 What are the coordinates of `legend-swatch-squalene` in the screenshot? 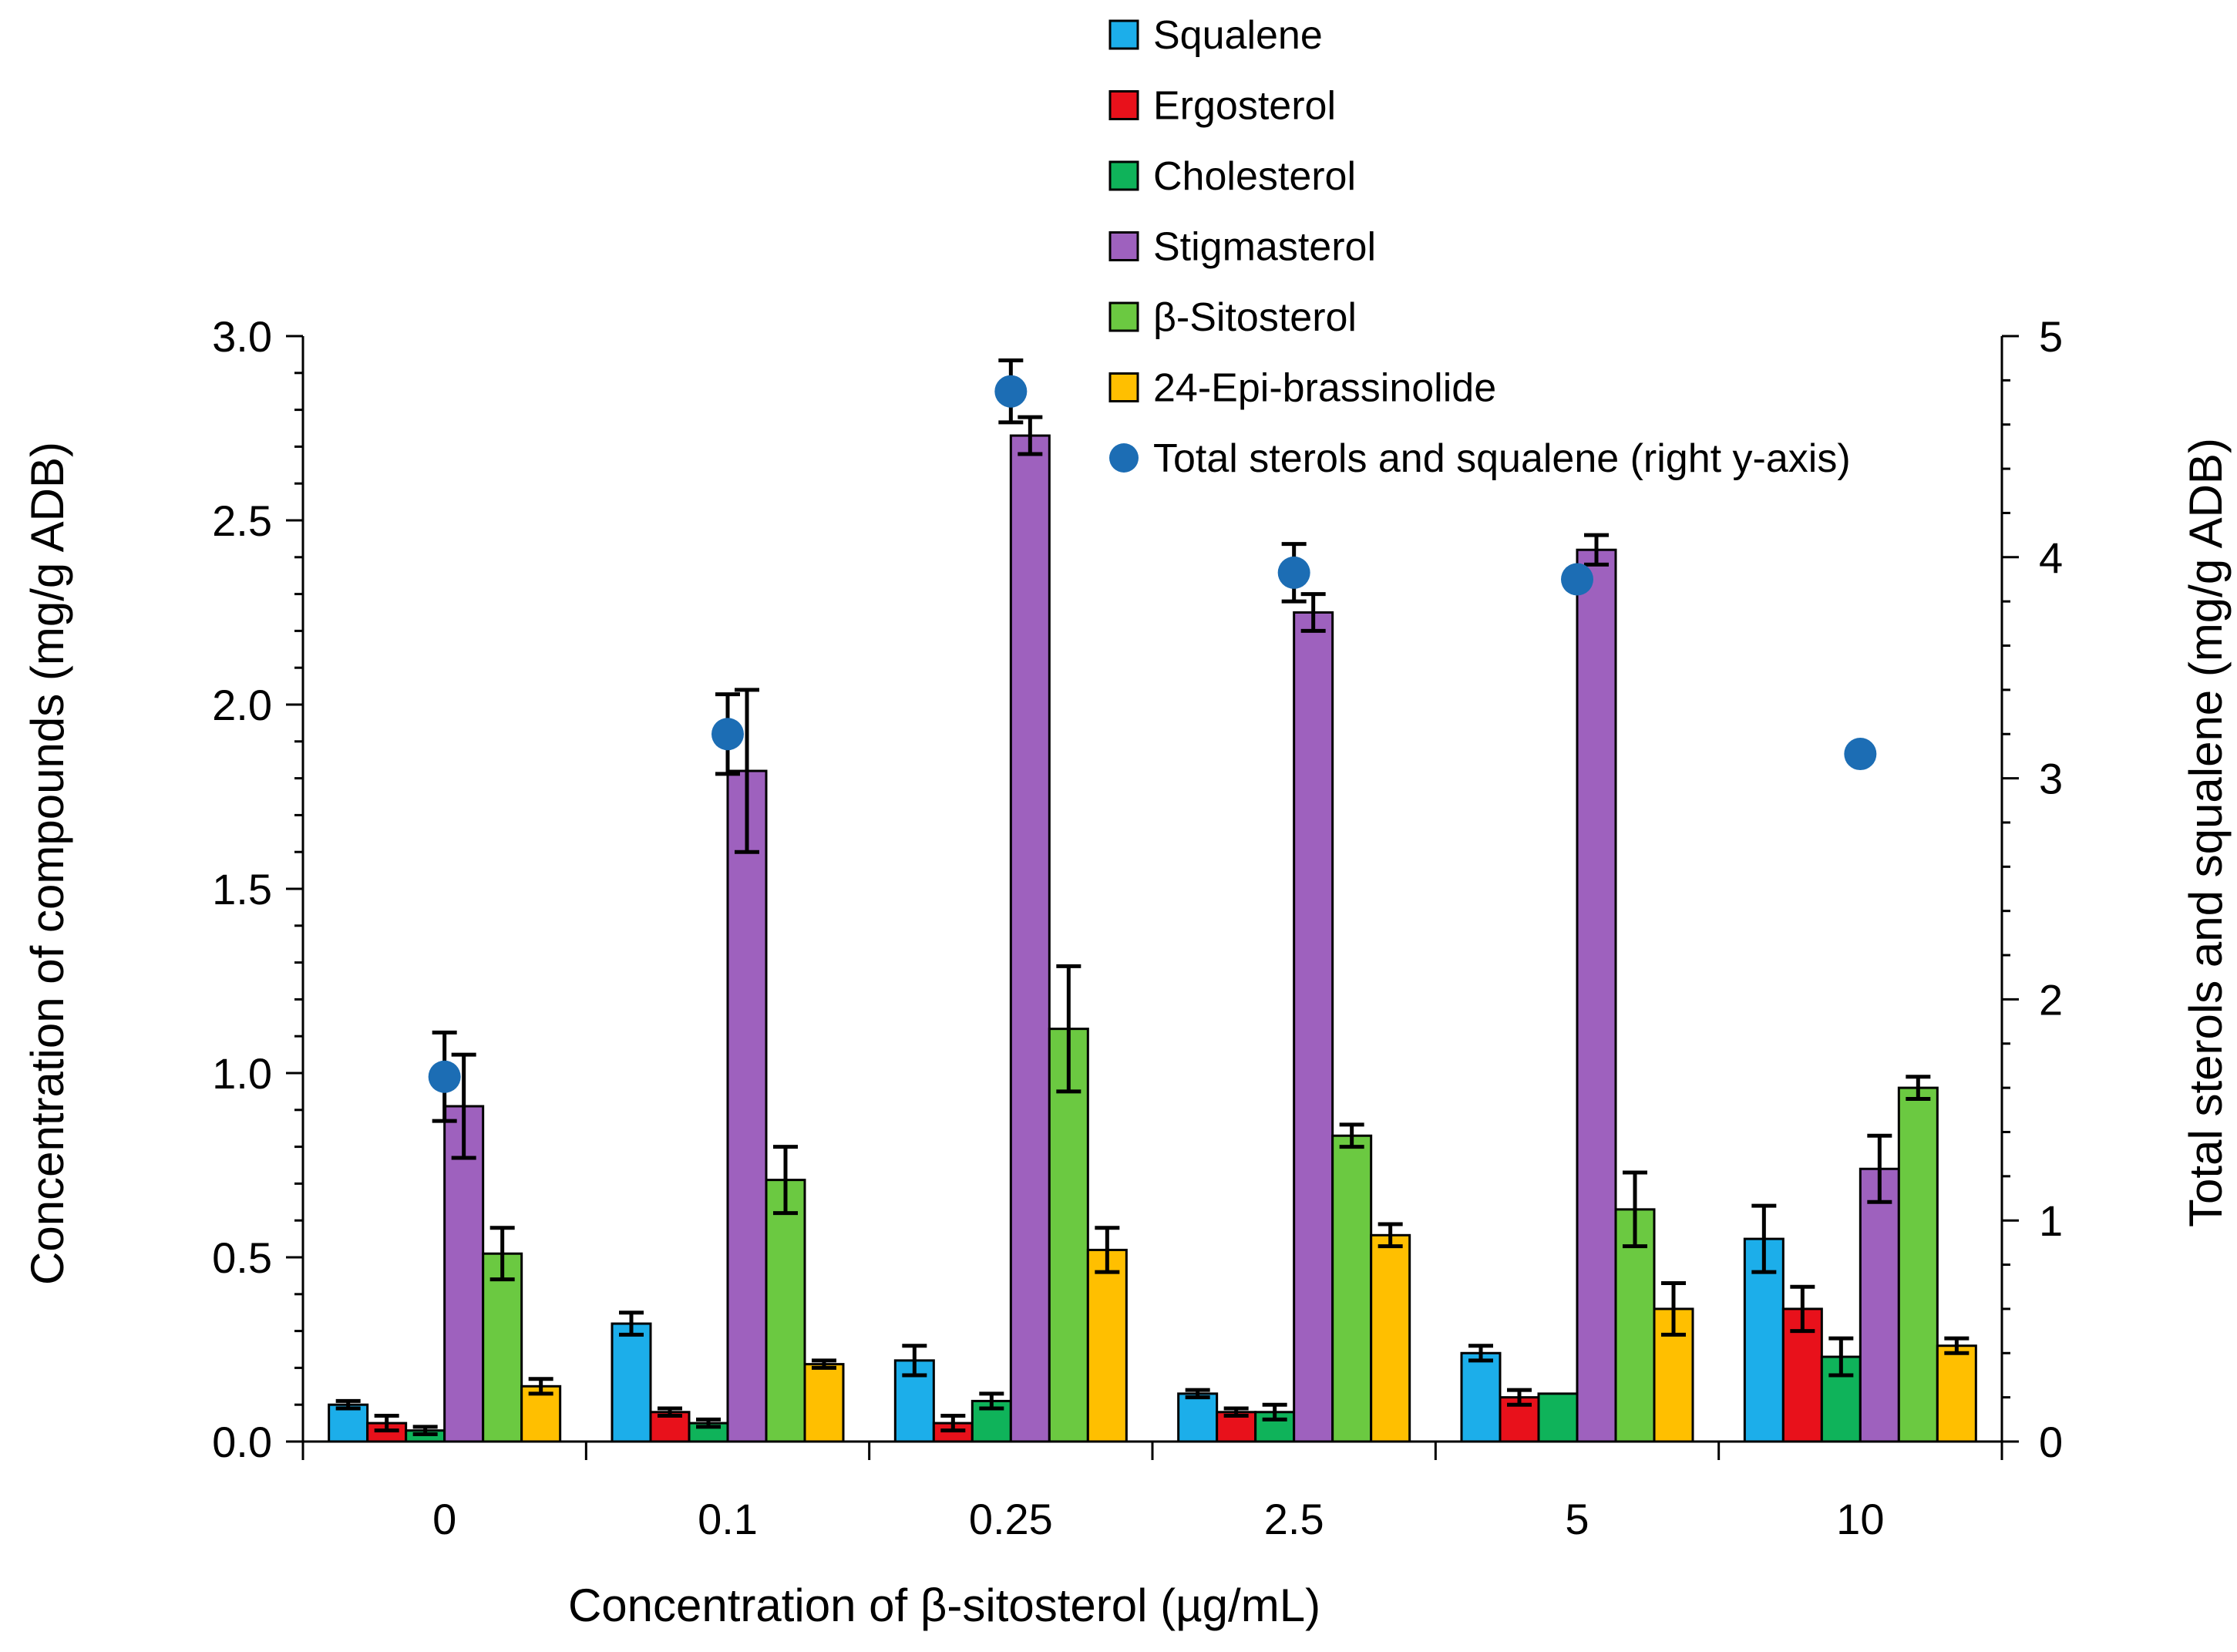 It's located at (1123, 34).